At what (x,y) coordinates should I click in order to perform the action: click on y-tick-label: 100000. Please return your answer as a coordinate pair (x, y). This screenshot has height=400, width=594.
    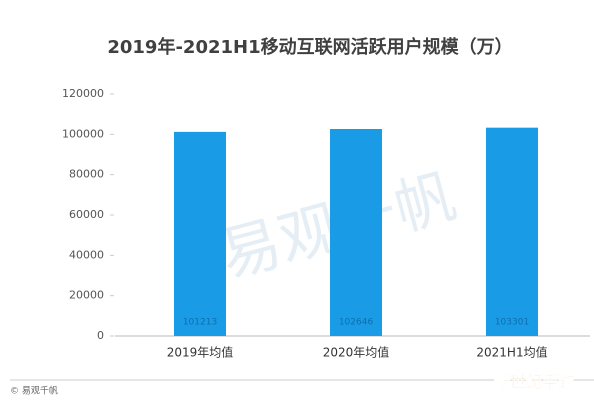
    Looking at the image, I should click on (83, 133).